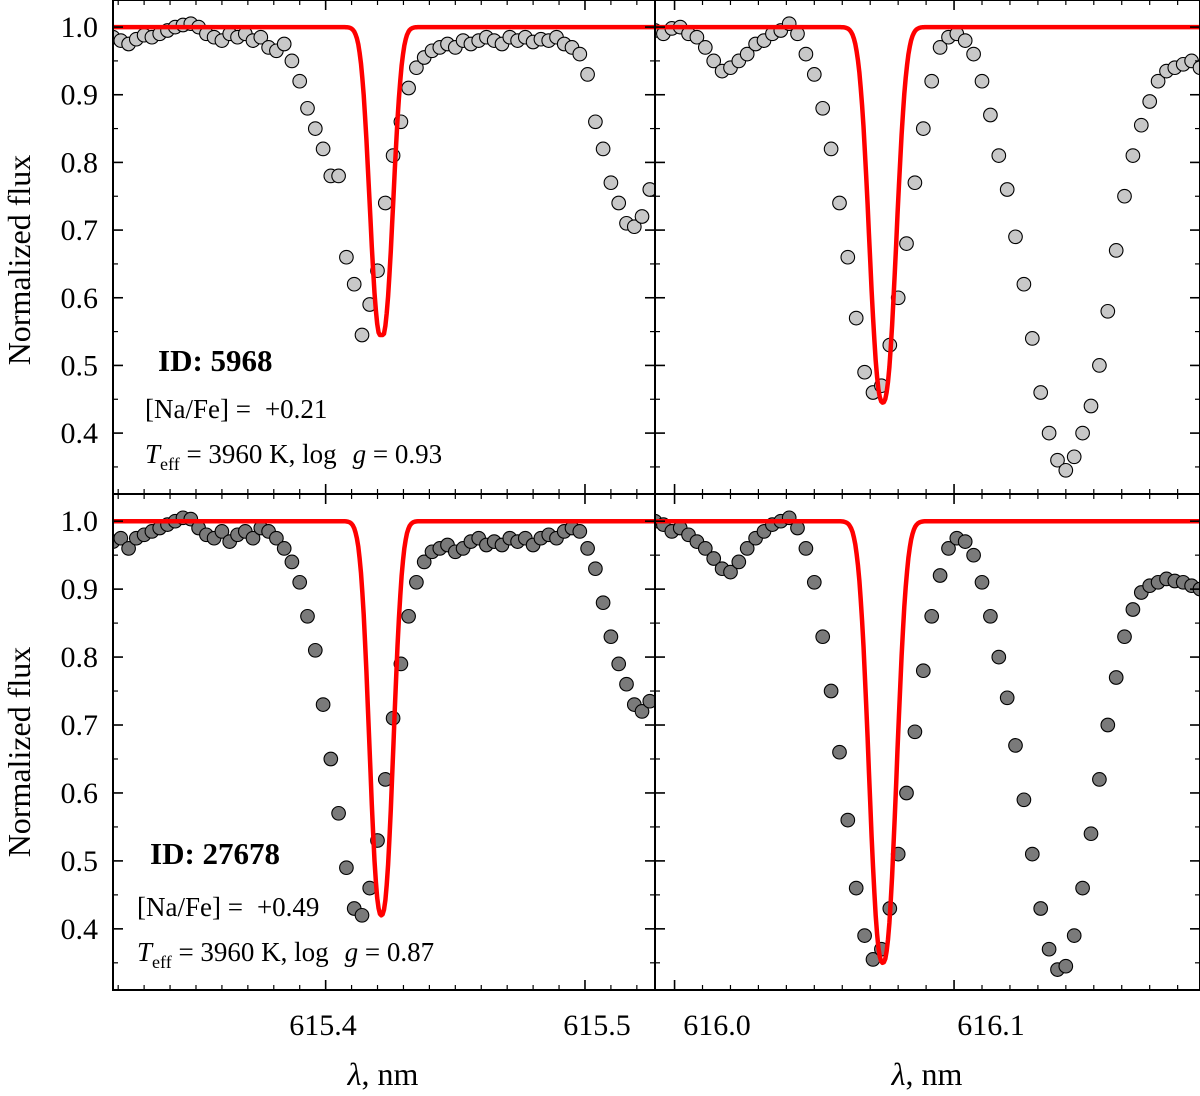 The height and width of the screenshot is (1096, 1200). I want to click on nafe-label-top: [Na/Fe] = +0.21, so click(236, 409).